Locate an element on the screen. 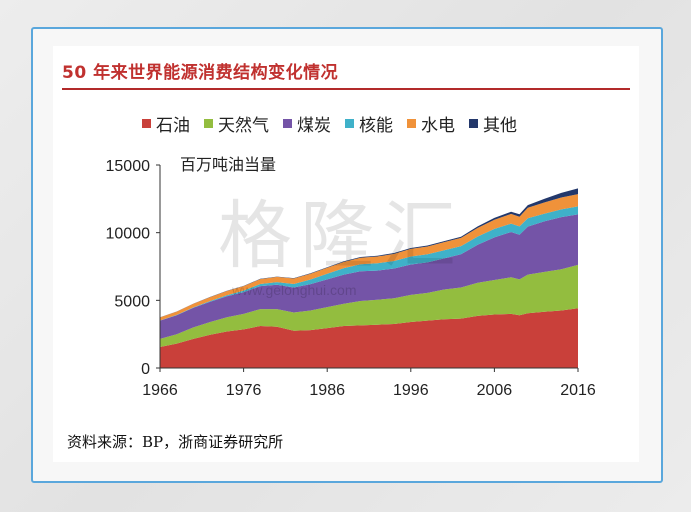 This screenshot has width=691, height=512. y-axis-unit-label: 百万吨油当量 is located at coordinates (228, 164).